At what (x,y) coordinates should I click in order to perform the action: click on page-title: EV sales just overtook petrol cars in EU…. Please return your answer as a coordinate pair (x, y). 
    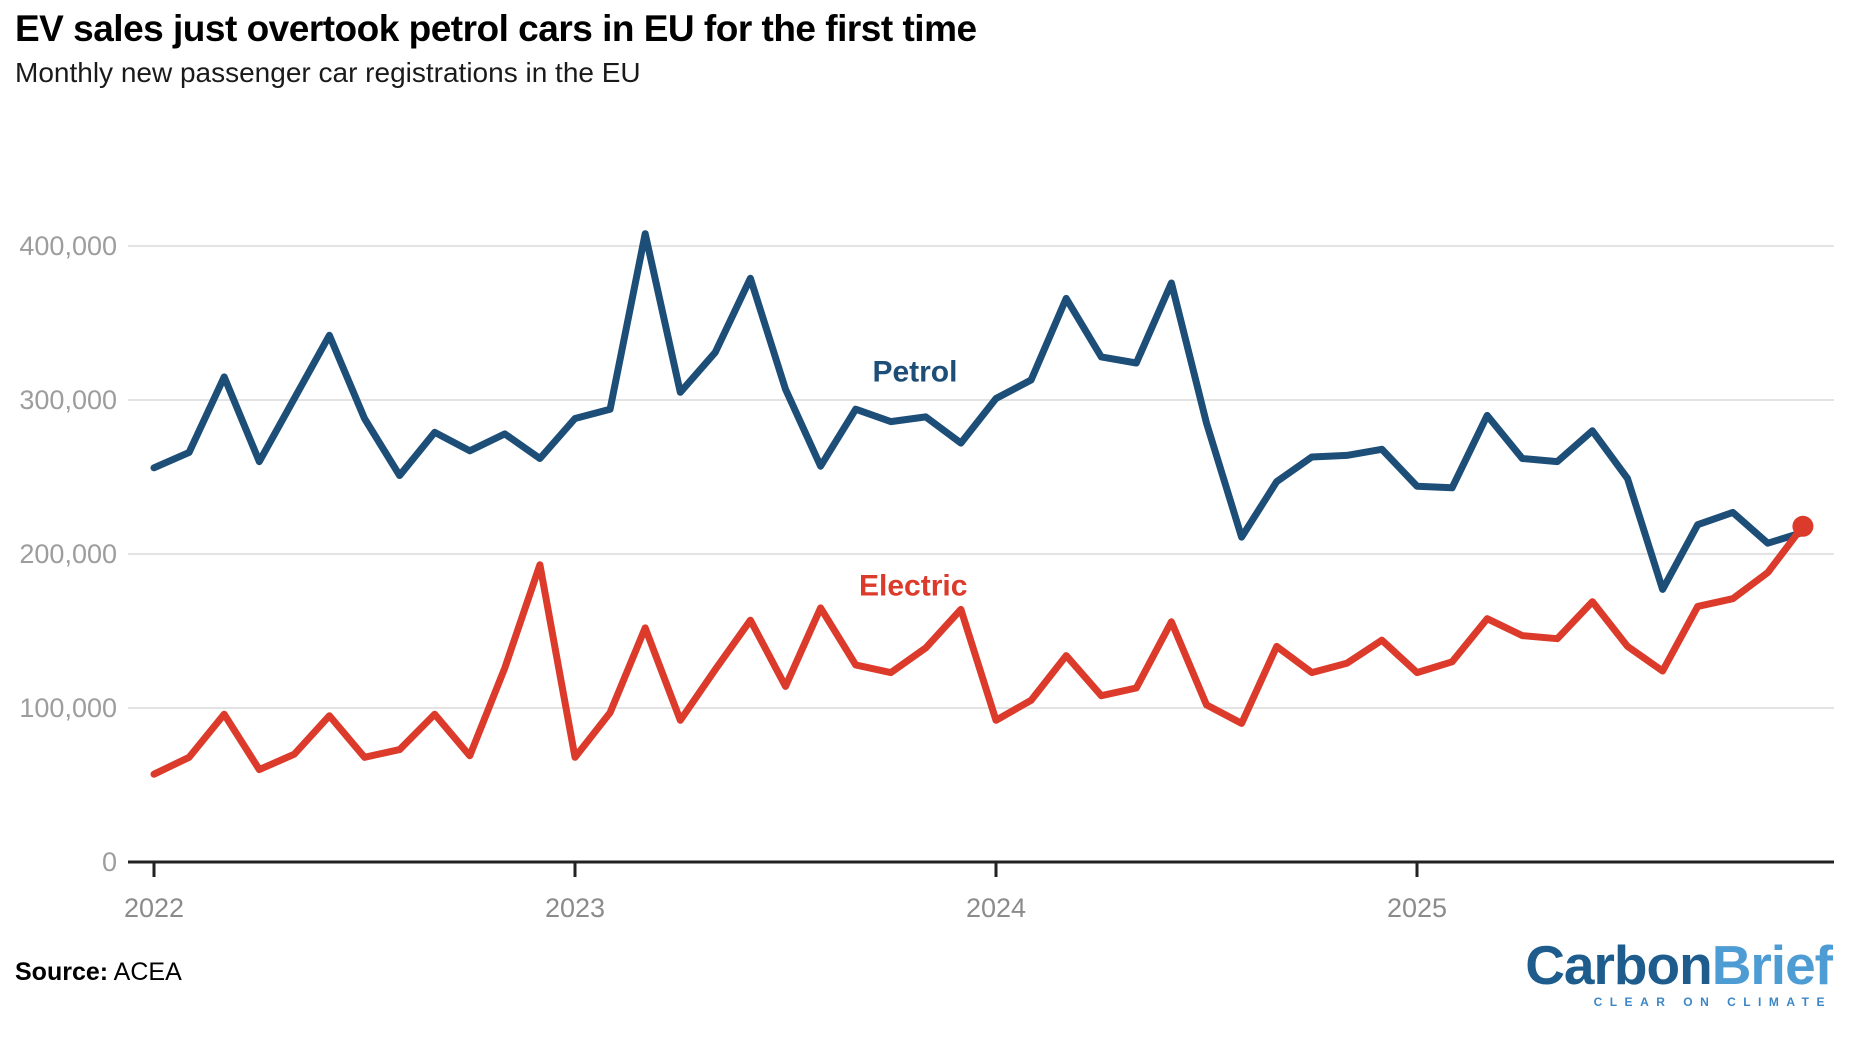
    Looking at the image, I should click on (496, 28).